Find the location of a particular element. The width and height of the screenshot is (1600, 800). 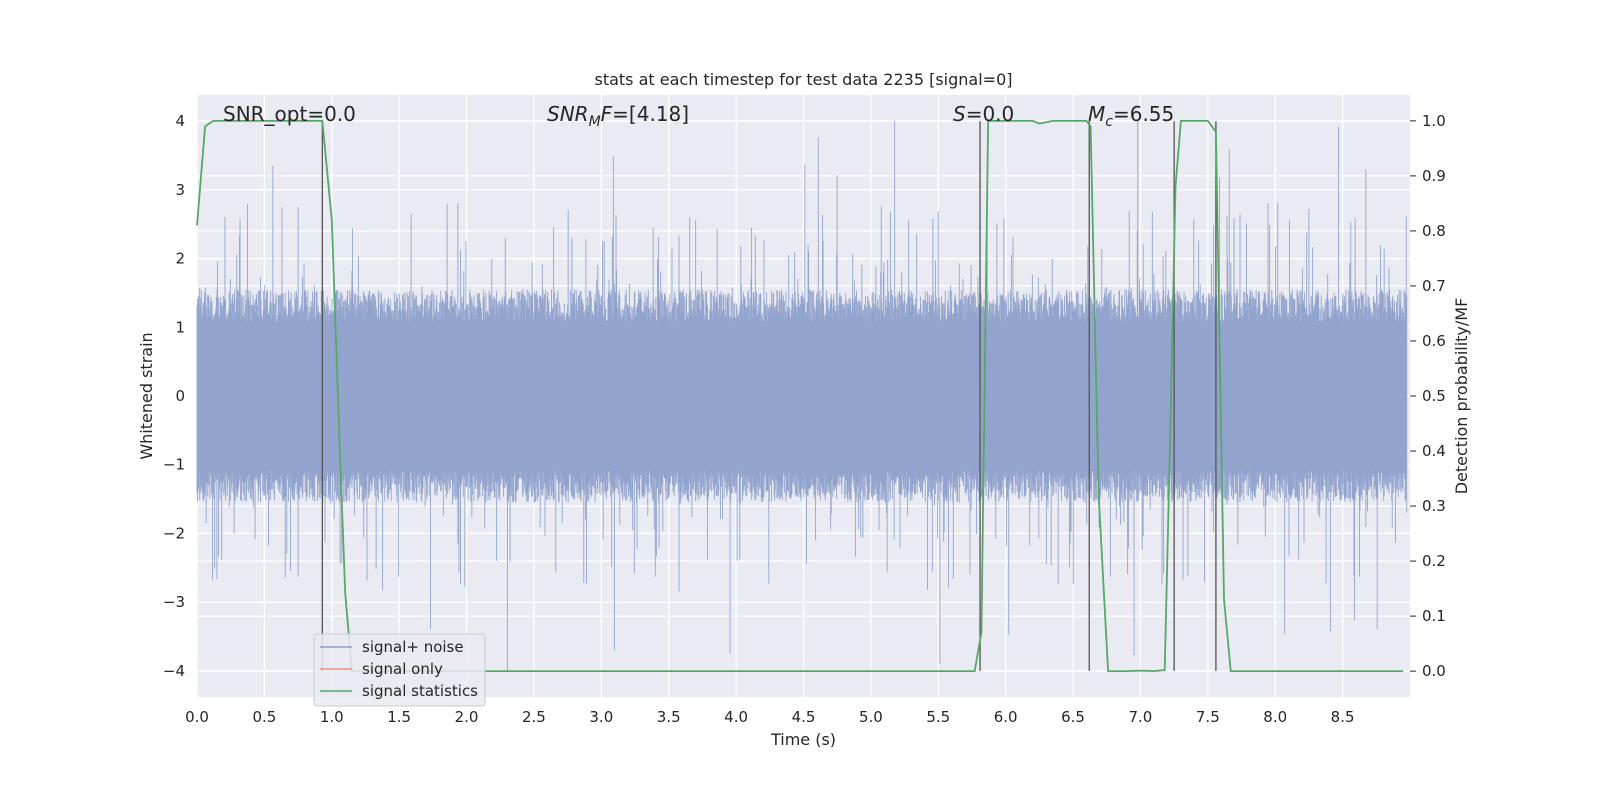

x-tick-label: 2.5 is located at coordinates (534, 717).